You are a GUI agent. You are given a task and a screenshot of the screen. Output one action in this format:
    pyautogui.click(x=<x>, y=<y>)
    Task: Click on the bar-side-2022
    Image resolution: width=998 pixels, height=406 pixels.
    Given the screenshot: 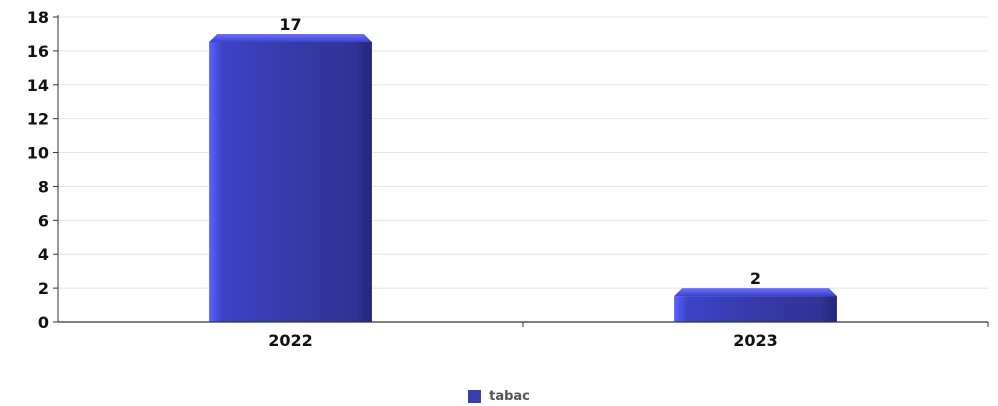 What is the action you would take?
    pyautogui.click(x=367, y=181)
    